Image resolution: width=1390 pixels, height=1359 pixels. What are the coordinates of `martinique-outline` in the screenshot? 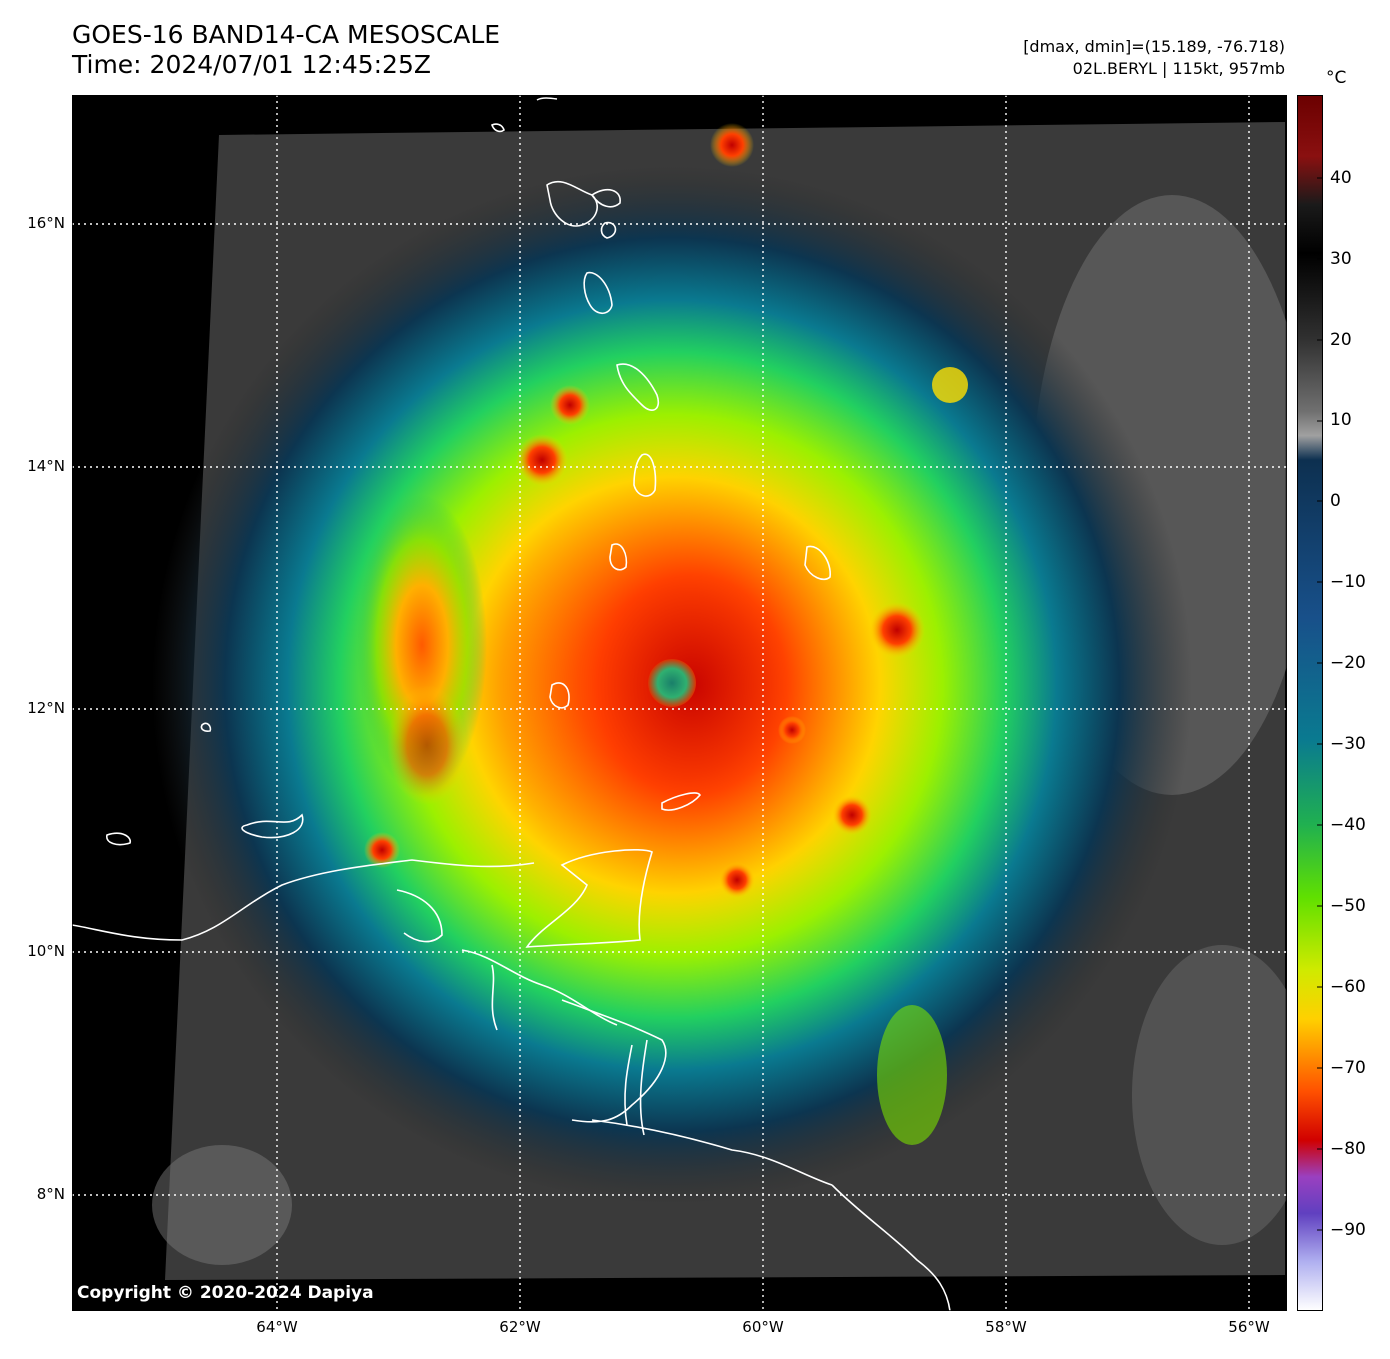 It's located at (638, 387).